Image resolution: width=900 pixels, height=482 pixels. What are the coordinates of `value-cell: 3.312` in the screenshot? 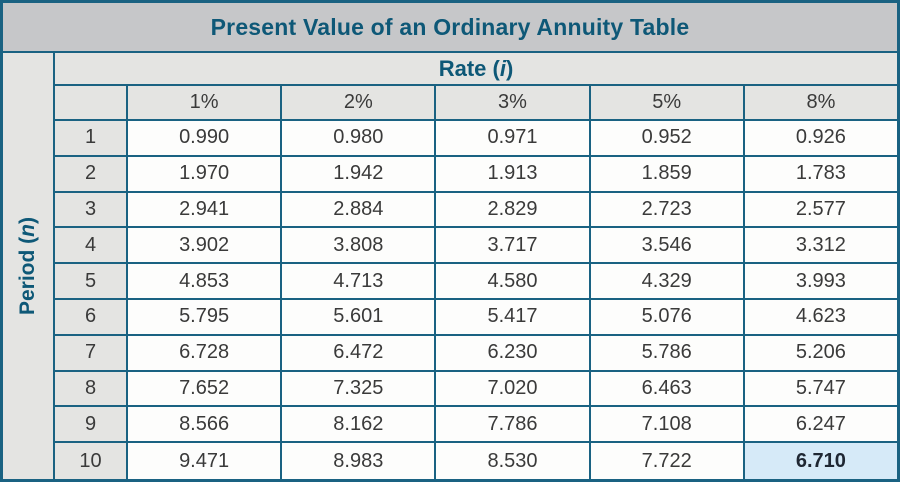 It's located at (821, 246).